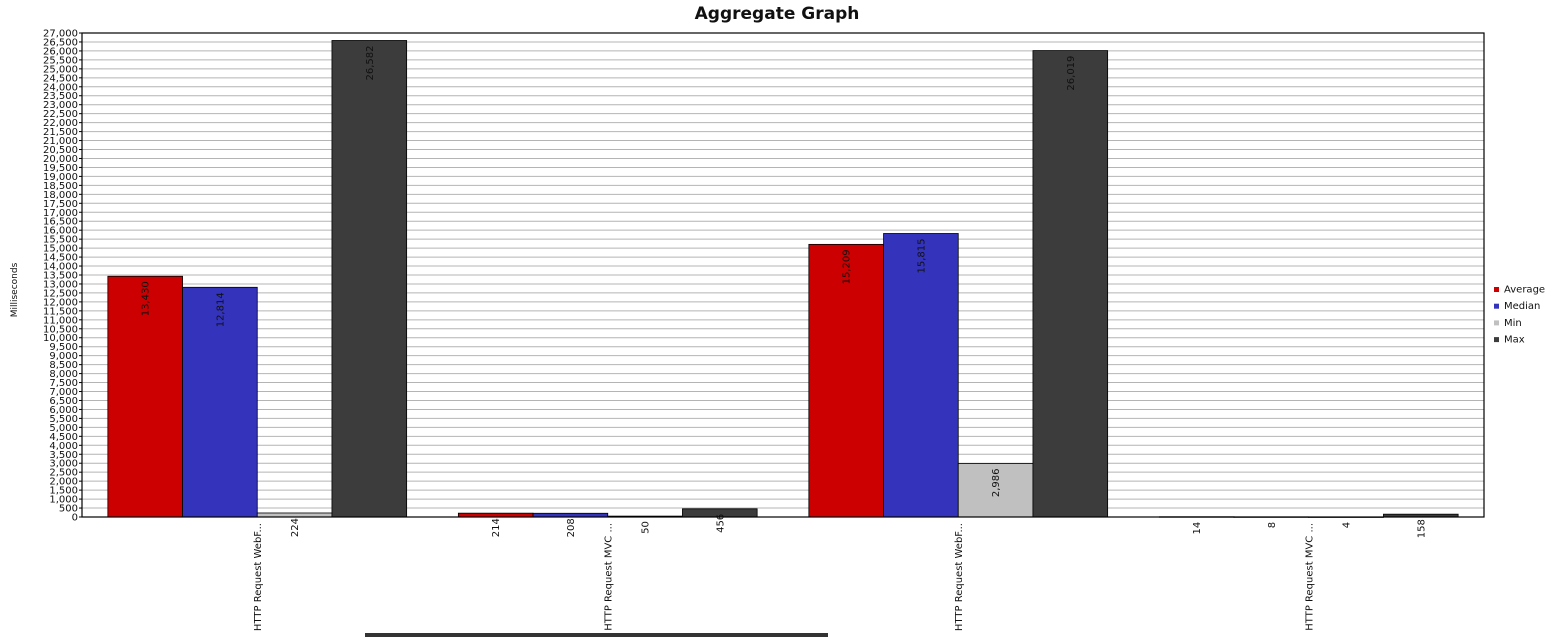  What do you see at coordinates (646, 527) in the screenshot?
I see `value-label: 50` at bounding box center [646, 527].